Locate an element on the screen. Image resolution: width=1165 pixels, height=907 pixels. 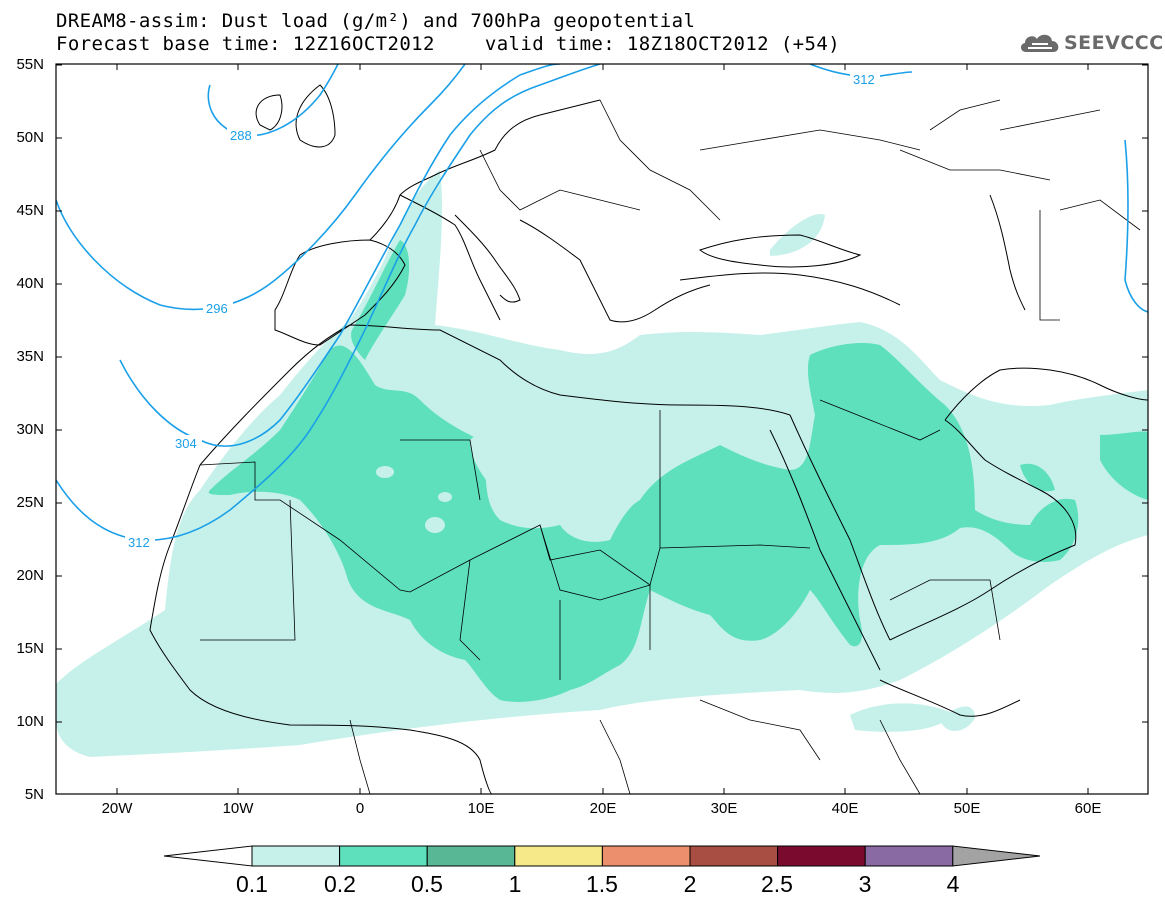
colorbar-low-arrow is located at coordinates (208, 856).